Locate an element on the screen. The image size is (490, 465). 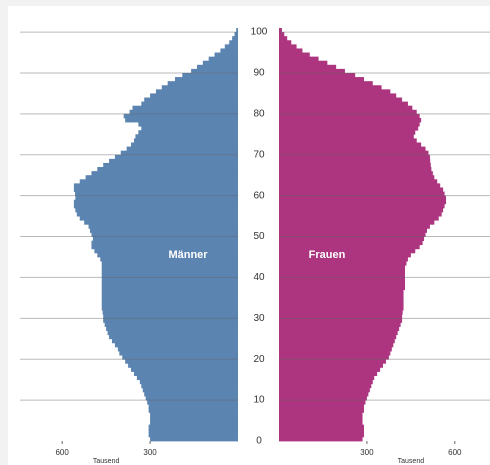
y-tick-label: 60 is located at coordinates (259, 195).